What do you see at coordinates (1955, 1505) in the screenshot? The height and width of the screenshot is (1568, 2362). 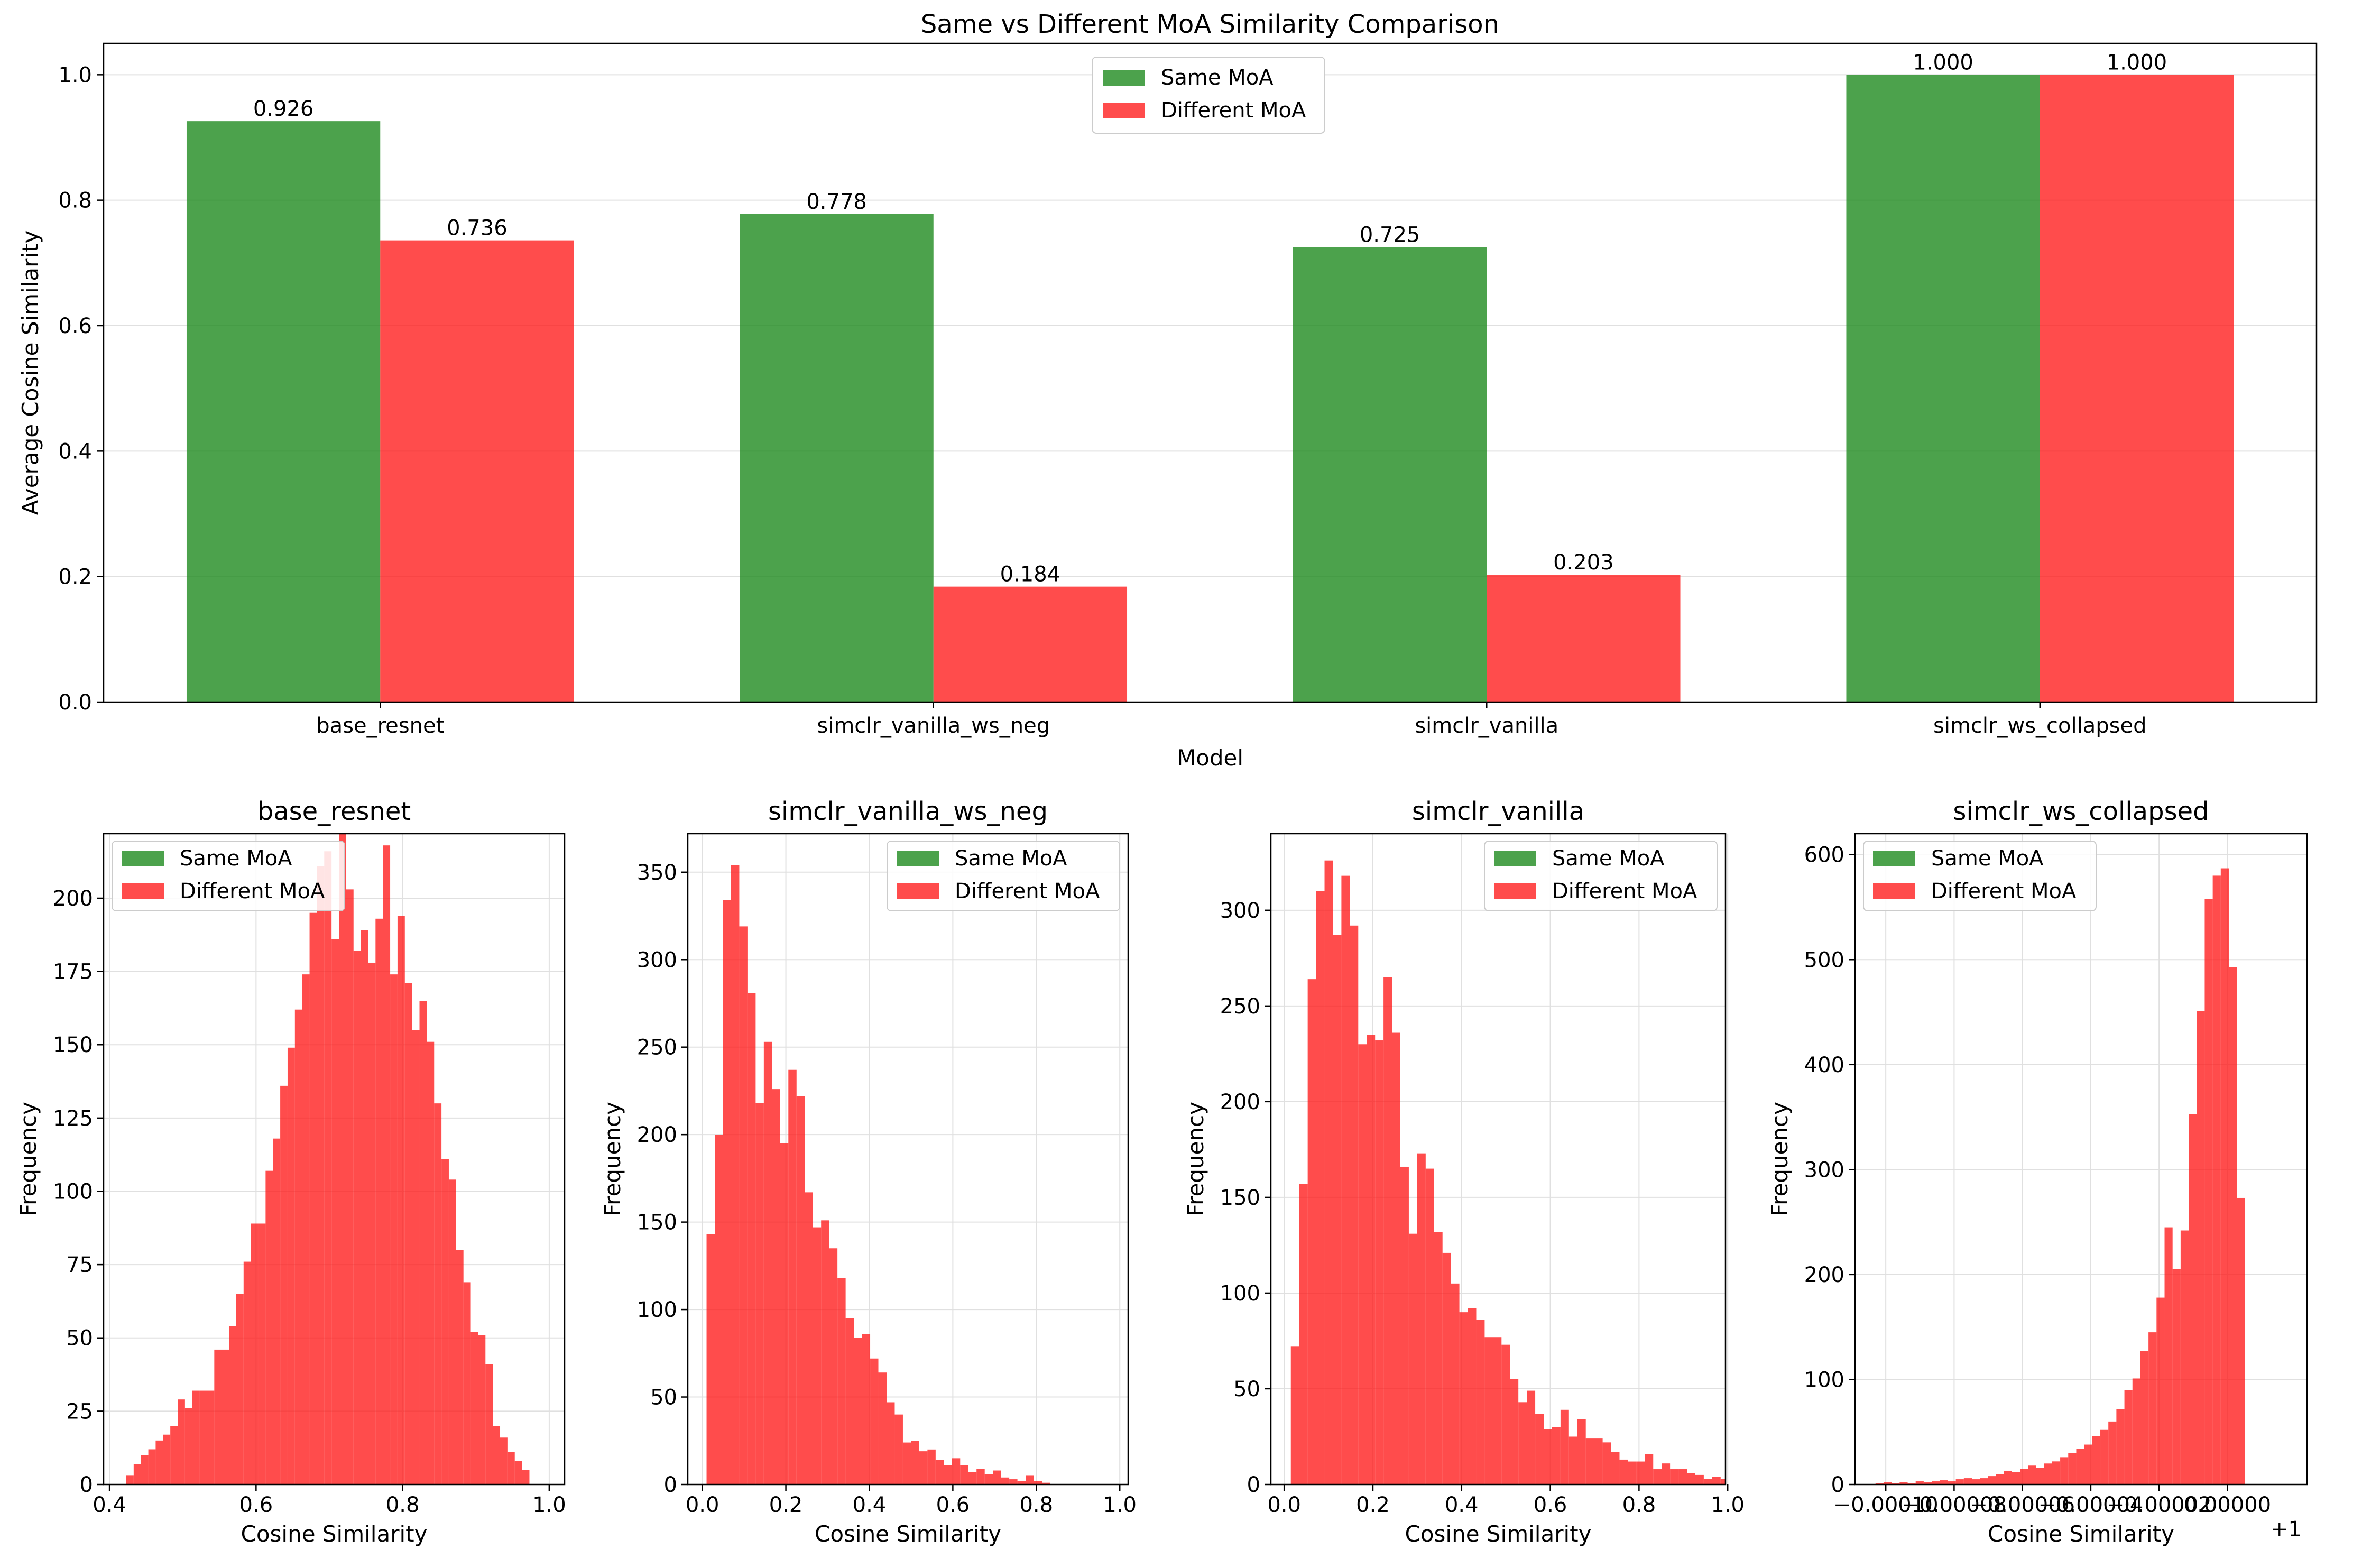 I see `x-tick-label: −0.00008` at bounding box center [1955, 1505].